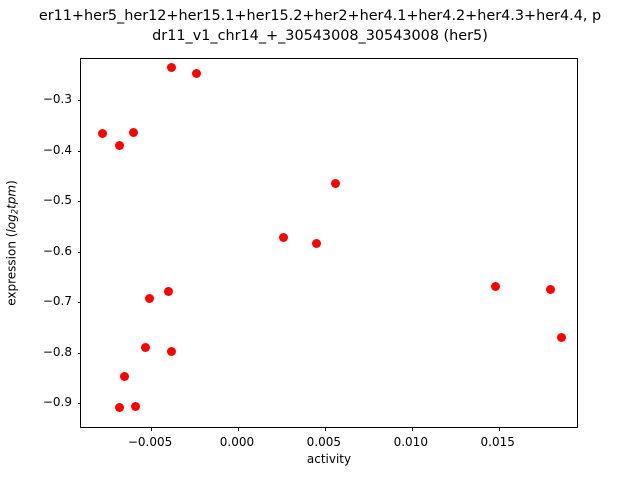  Describe the element at coordinates (324, 442) in the screenshot. I see `x-tick-label: 0.005` at that location.